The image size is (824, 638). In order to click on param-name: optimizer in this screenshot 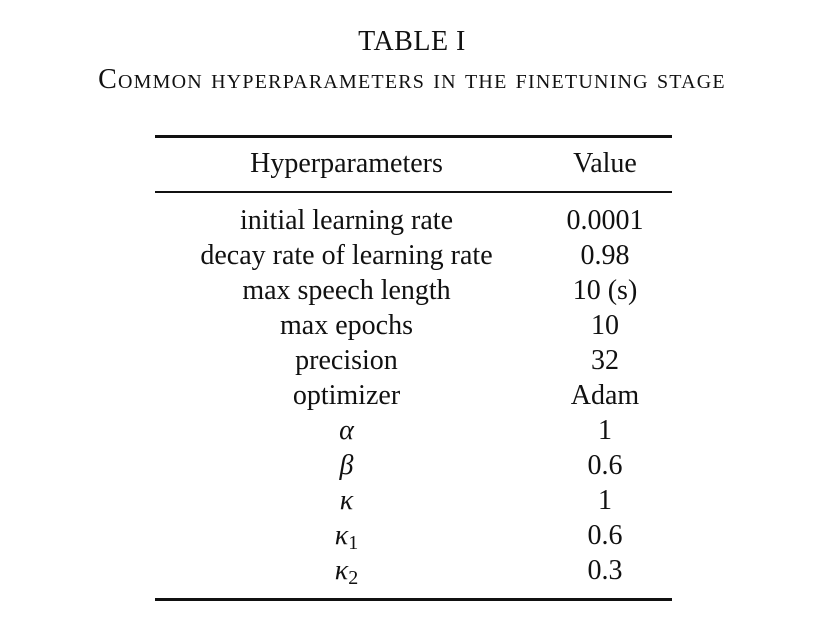, I will do `click(346, 395)`.